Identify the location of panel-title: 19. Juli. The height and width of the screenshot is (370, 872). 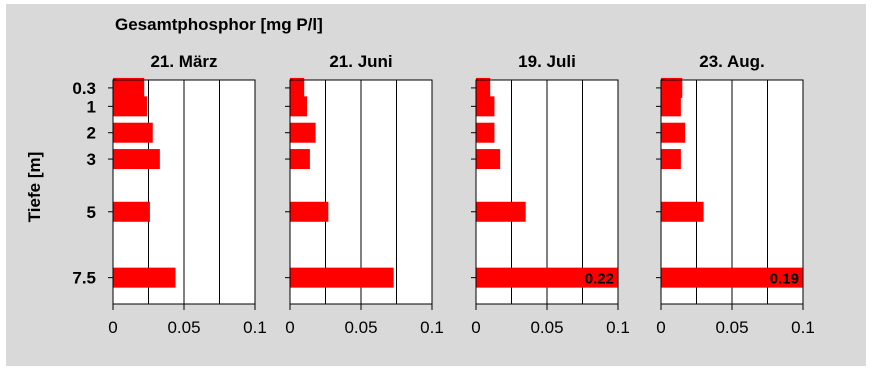
(547, 61).